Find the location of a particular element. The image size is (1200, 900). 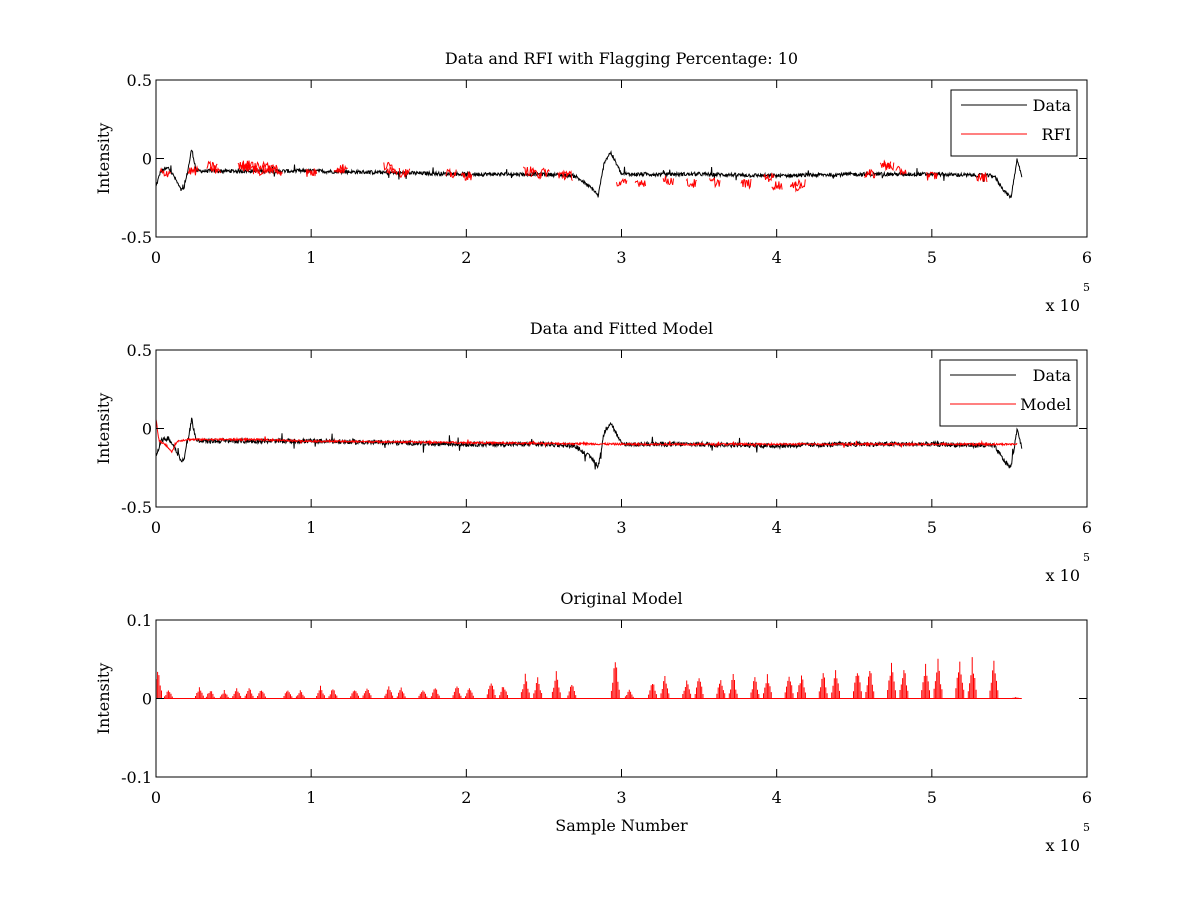

legend: Data Model is located at coordinates (1008, 393).